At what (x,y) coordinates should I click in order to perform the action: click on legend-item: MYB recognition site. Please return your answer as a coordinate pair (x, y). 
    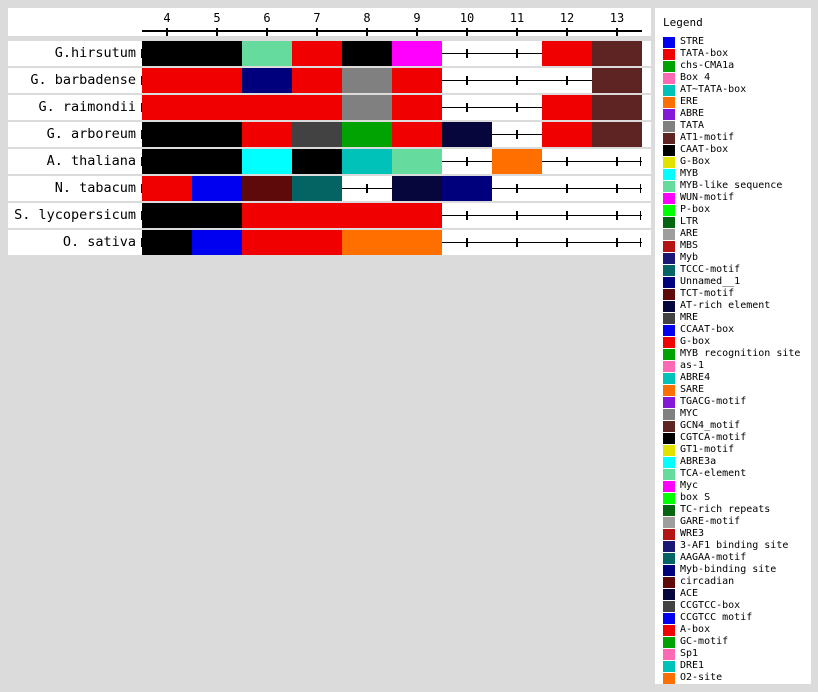
    Looking at the image, I should click on (737, 354).